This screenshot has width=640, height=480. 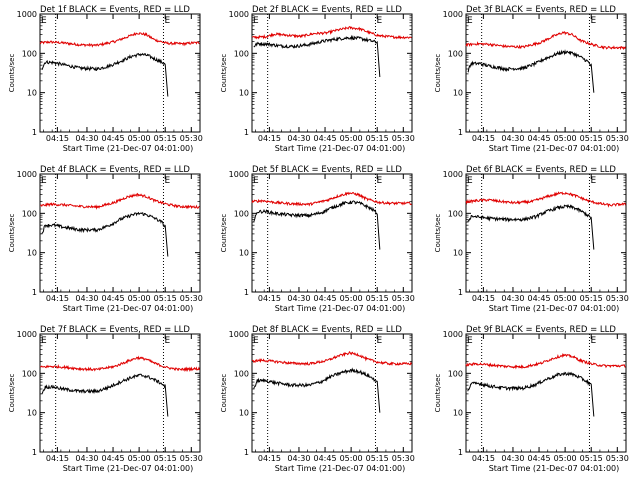 I want to click on panel-title: Det 2f BLACK = Events, RED = LLD, so click(x=327, y=10).